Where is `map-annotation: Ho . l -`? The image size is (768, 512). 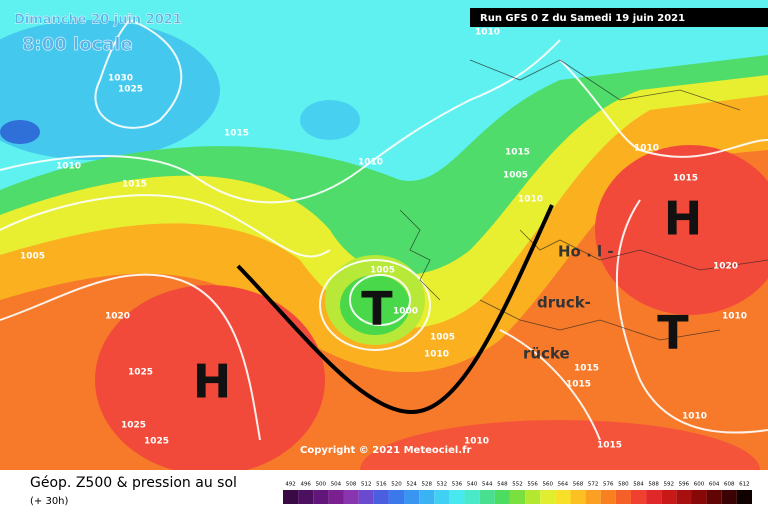 map-annotation: Ho . l - is located at coordinates (586, 252).